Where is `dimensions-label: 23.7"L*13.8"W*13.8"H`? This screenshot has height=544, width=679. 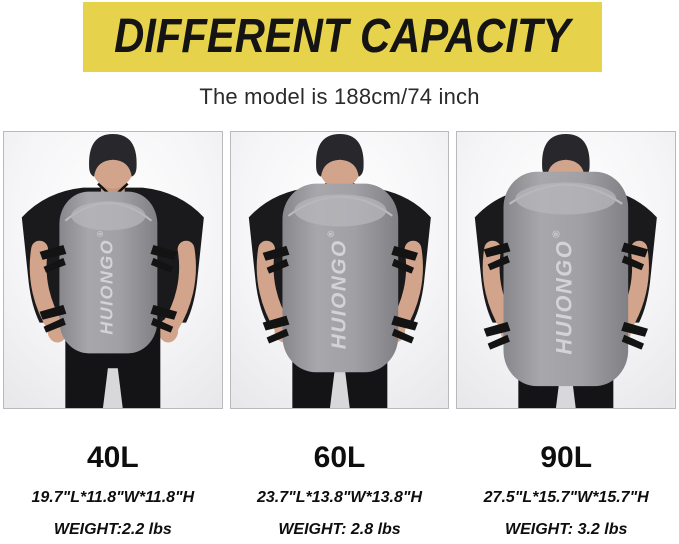
dimensions-label: 23.7"L*13.8"W*13.8"H is located at coordinates (339, 497).